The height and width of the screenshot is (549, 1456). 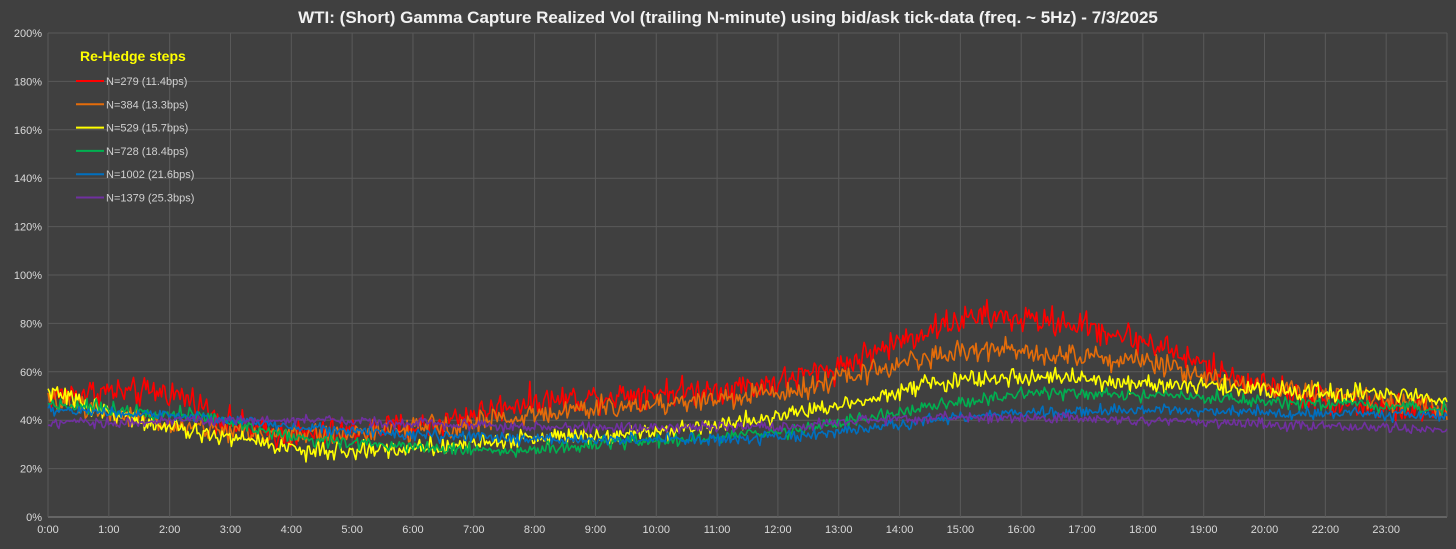 I want to click on legend-label: N=1002 (21.6bps), so click(x=150, y=175).